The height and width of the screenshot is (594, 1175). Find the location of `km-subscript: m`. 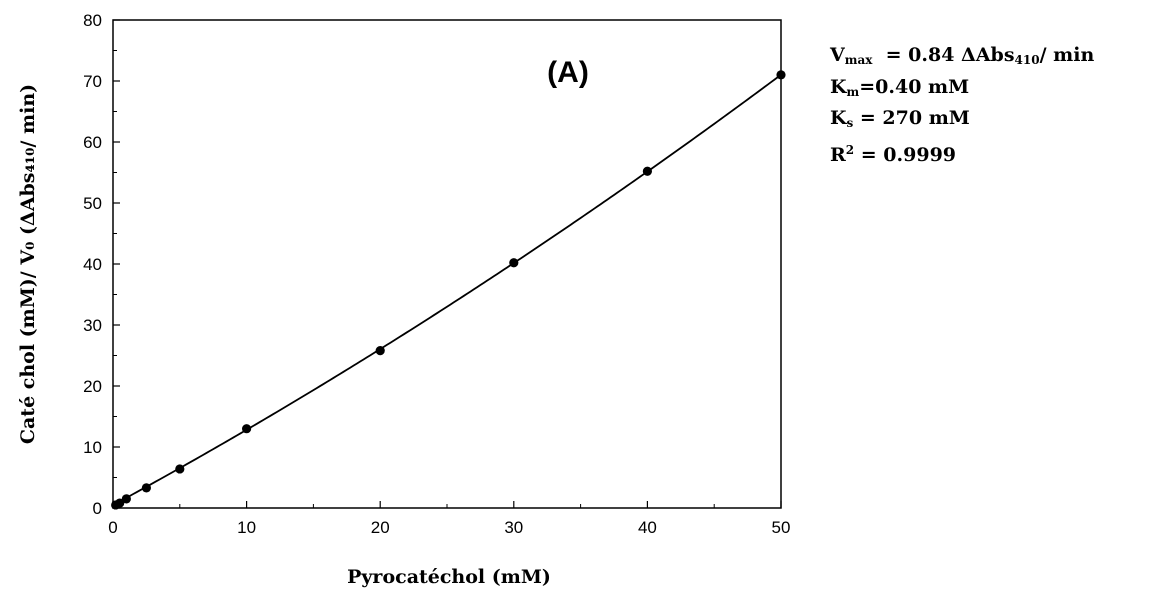

km-subscript: m is located at coordinates (853, 91).